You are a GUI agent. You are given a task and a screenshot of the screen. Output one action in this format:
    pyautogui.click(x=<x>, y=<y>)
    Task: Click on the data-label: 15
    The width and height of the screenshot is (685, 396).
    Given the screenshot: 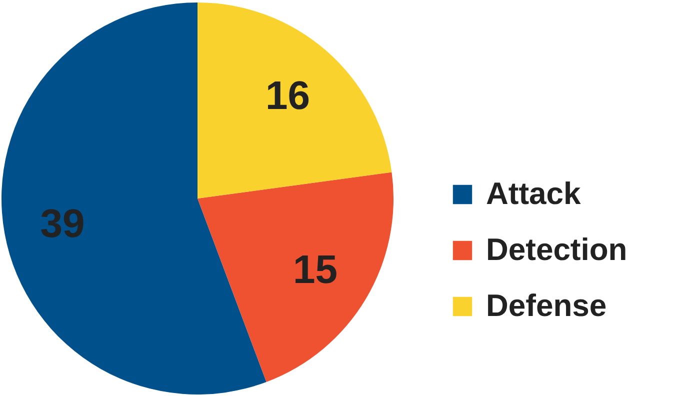 What is the action you would take?
    pyautogui.click(x=315, y=270)
    